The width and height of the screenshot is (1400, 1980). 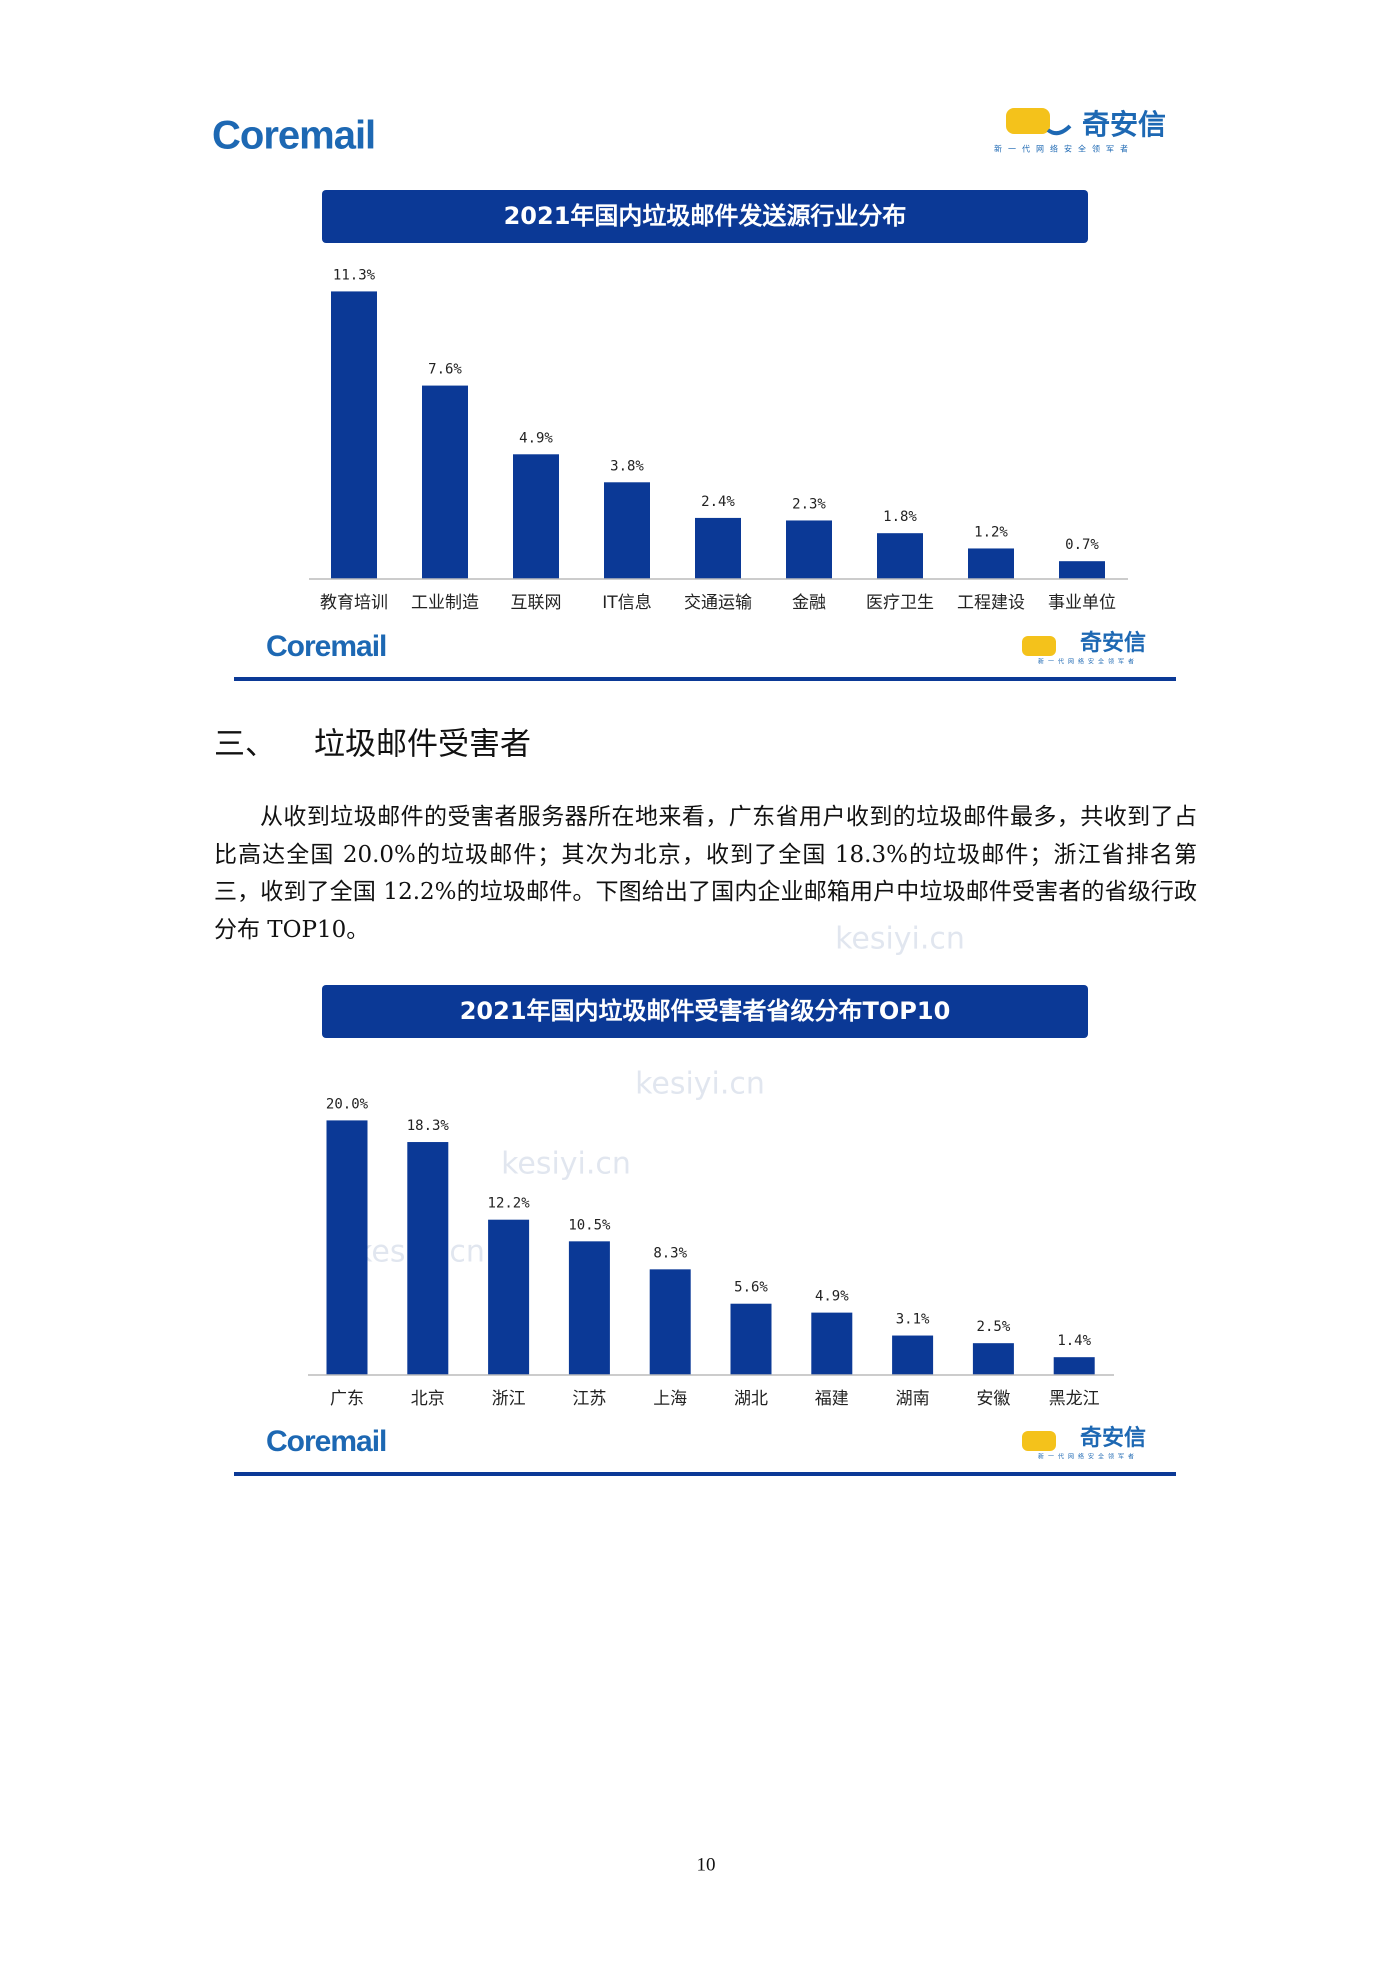 What do you see at coordinates (1082, 603) in the screenshot?
I see `category-label: 事业单位` at bounding box center [1082, 603].